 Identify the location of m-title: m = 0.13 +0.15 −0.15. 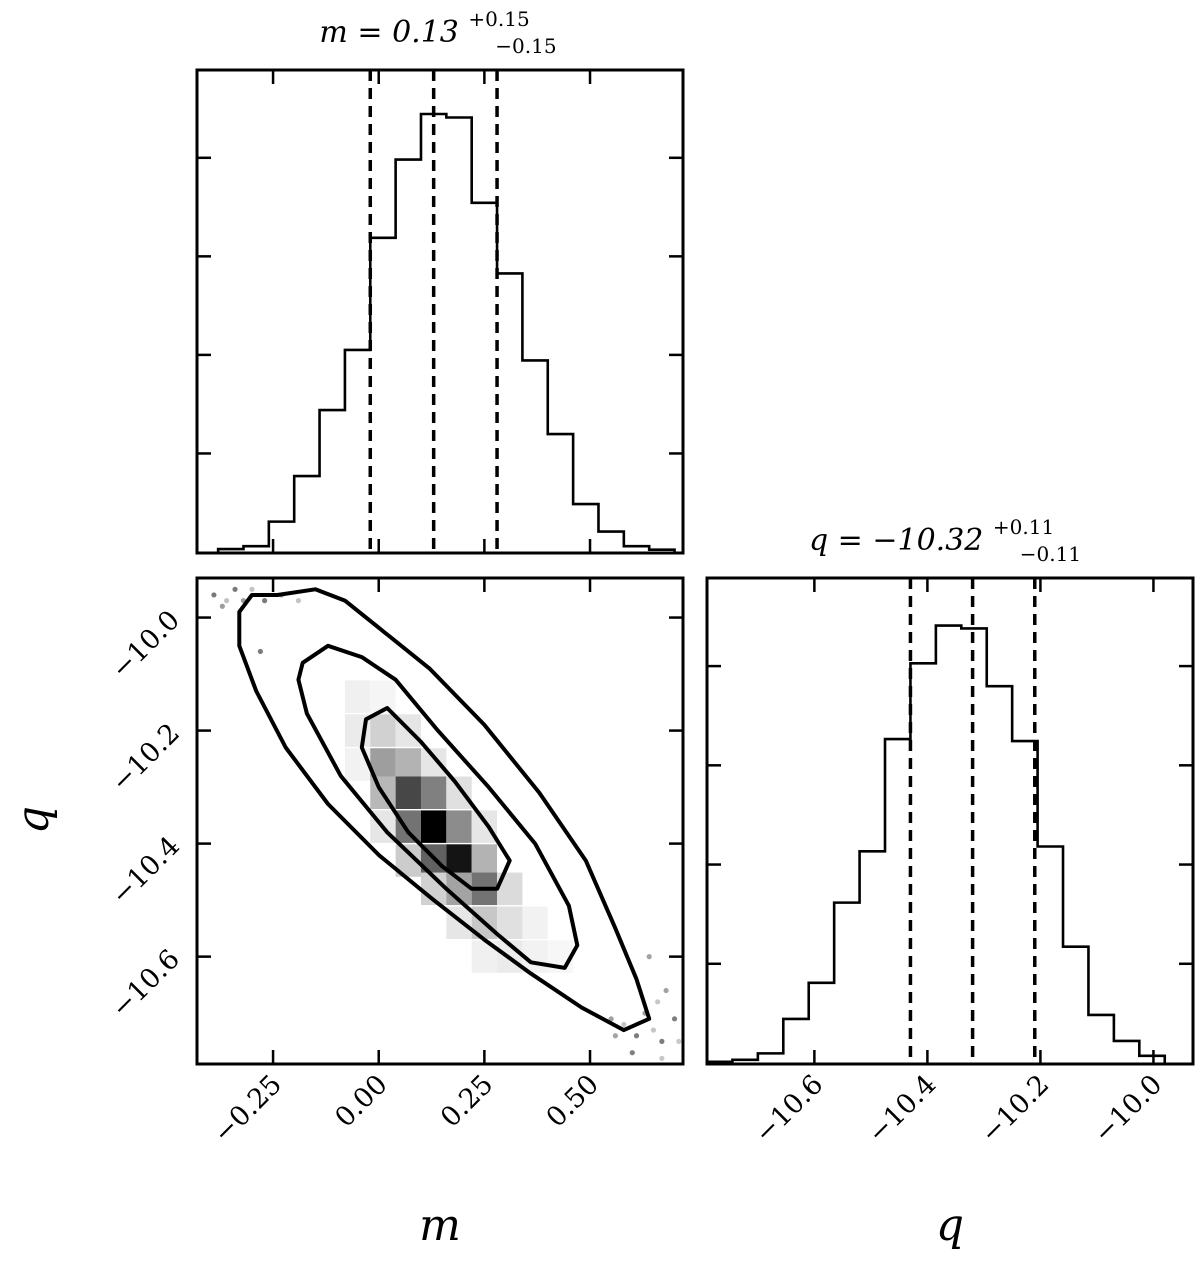
(437, 29).